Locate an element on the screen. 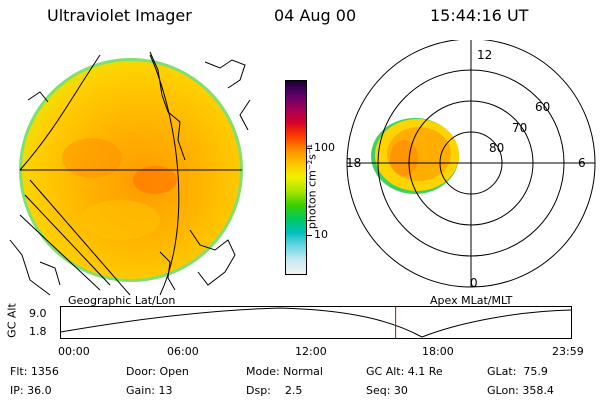 This screenshot has width=600, height=400. mlat-label-70: 70 is located at coordinates (519, 128).